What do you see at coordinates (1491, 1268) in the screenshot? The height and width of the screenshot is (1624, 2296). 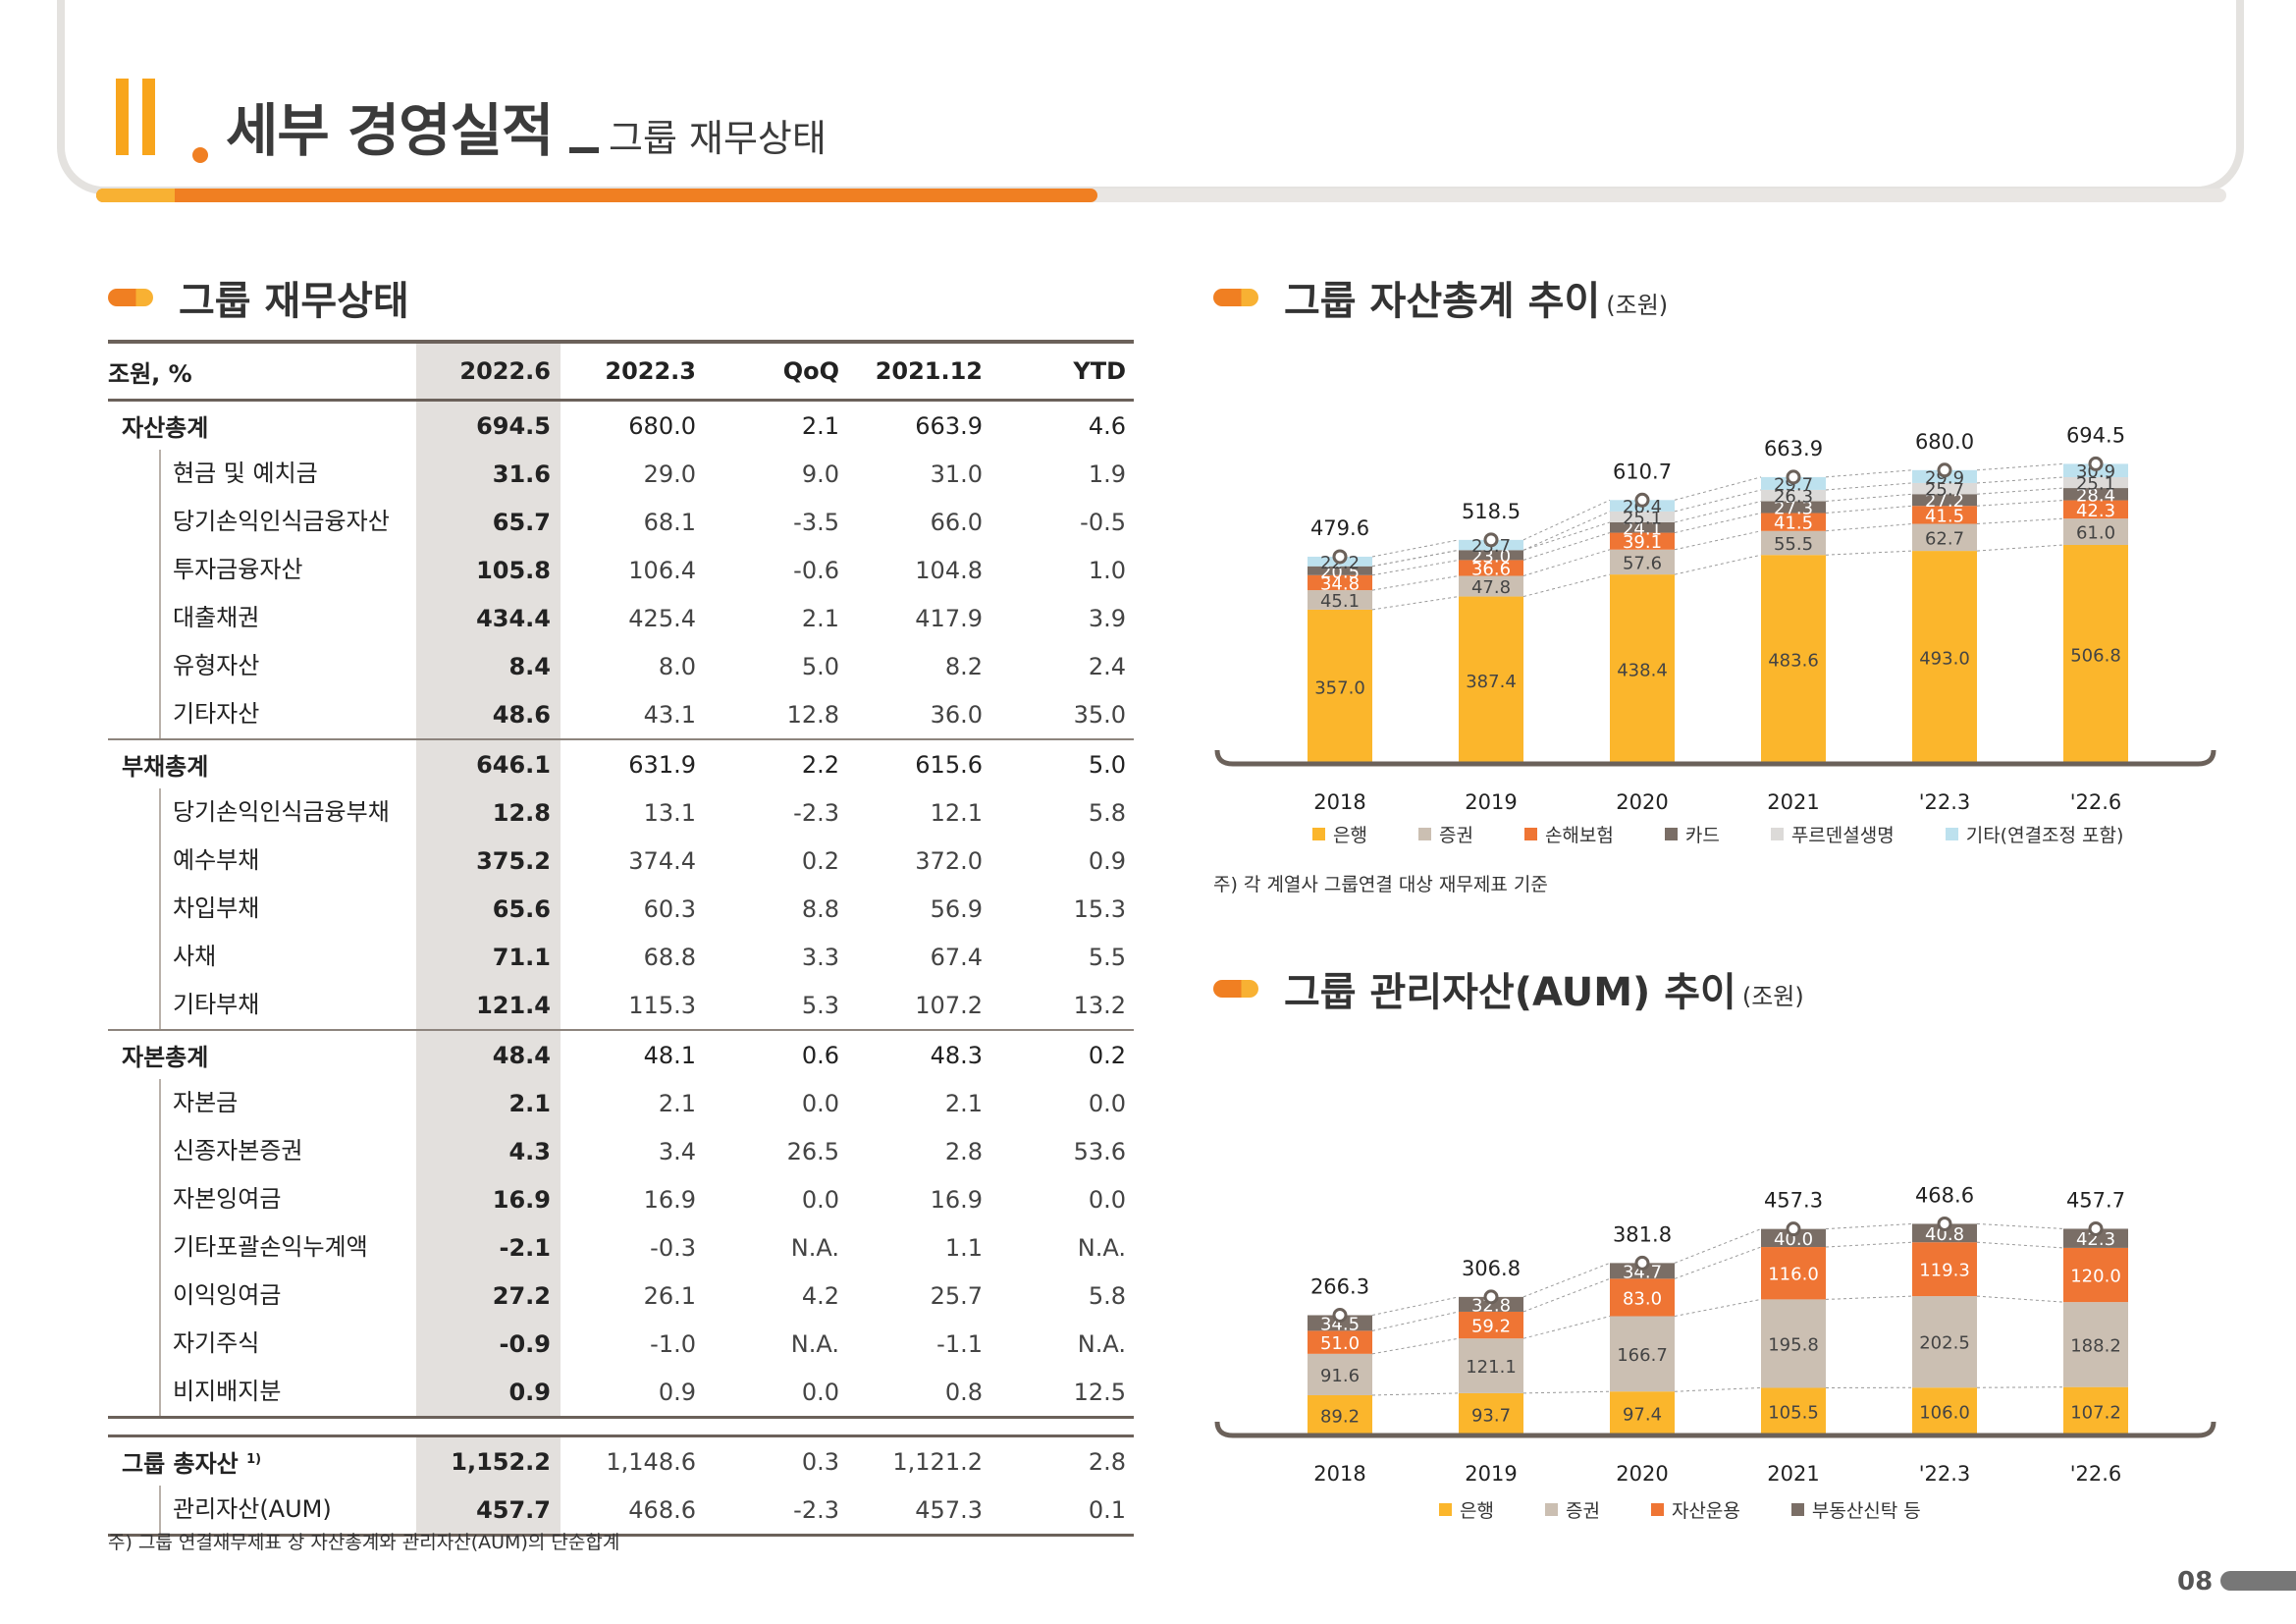 I see `total-label: 306.8` at bounding box center [1491, 1268].